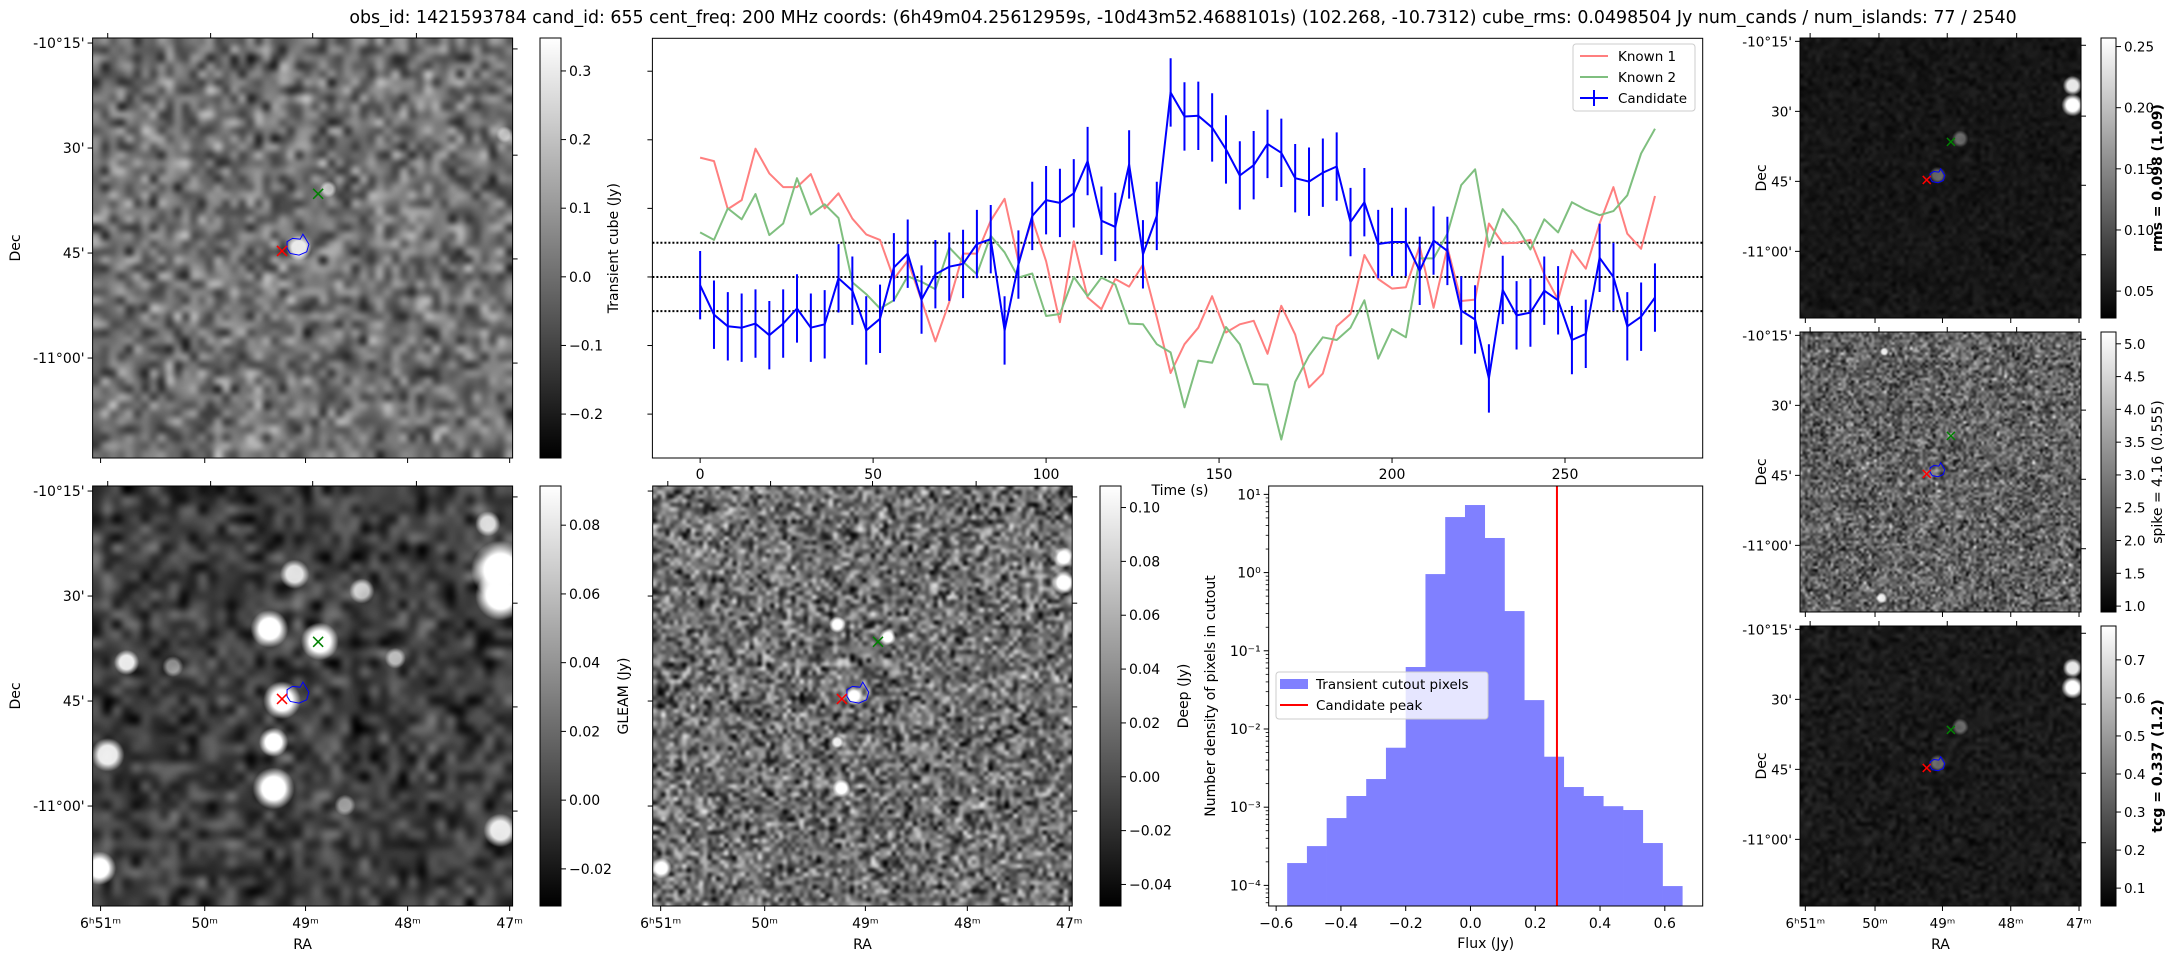  Describe the element at coordinates (764, 924) in the screenshot. I see `ra-tick-label: 50ᵐ` at that location.